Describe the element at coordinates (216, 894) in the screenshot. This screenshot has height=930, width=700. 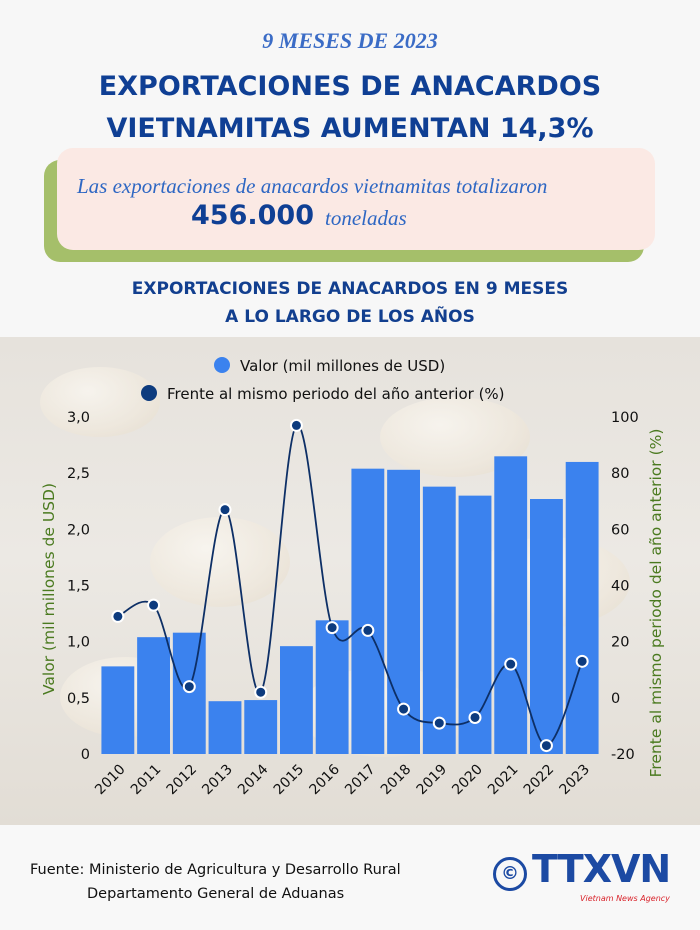
I see `source-line-2: Departamento General de Aduanas` at that location.